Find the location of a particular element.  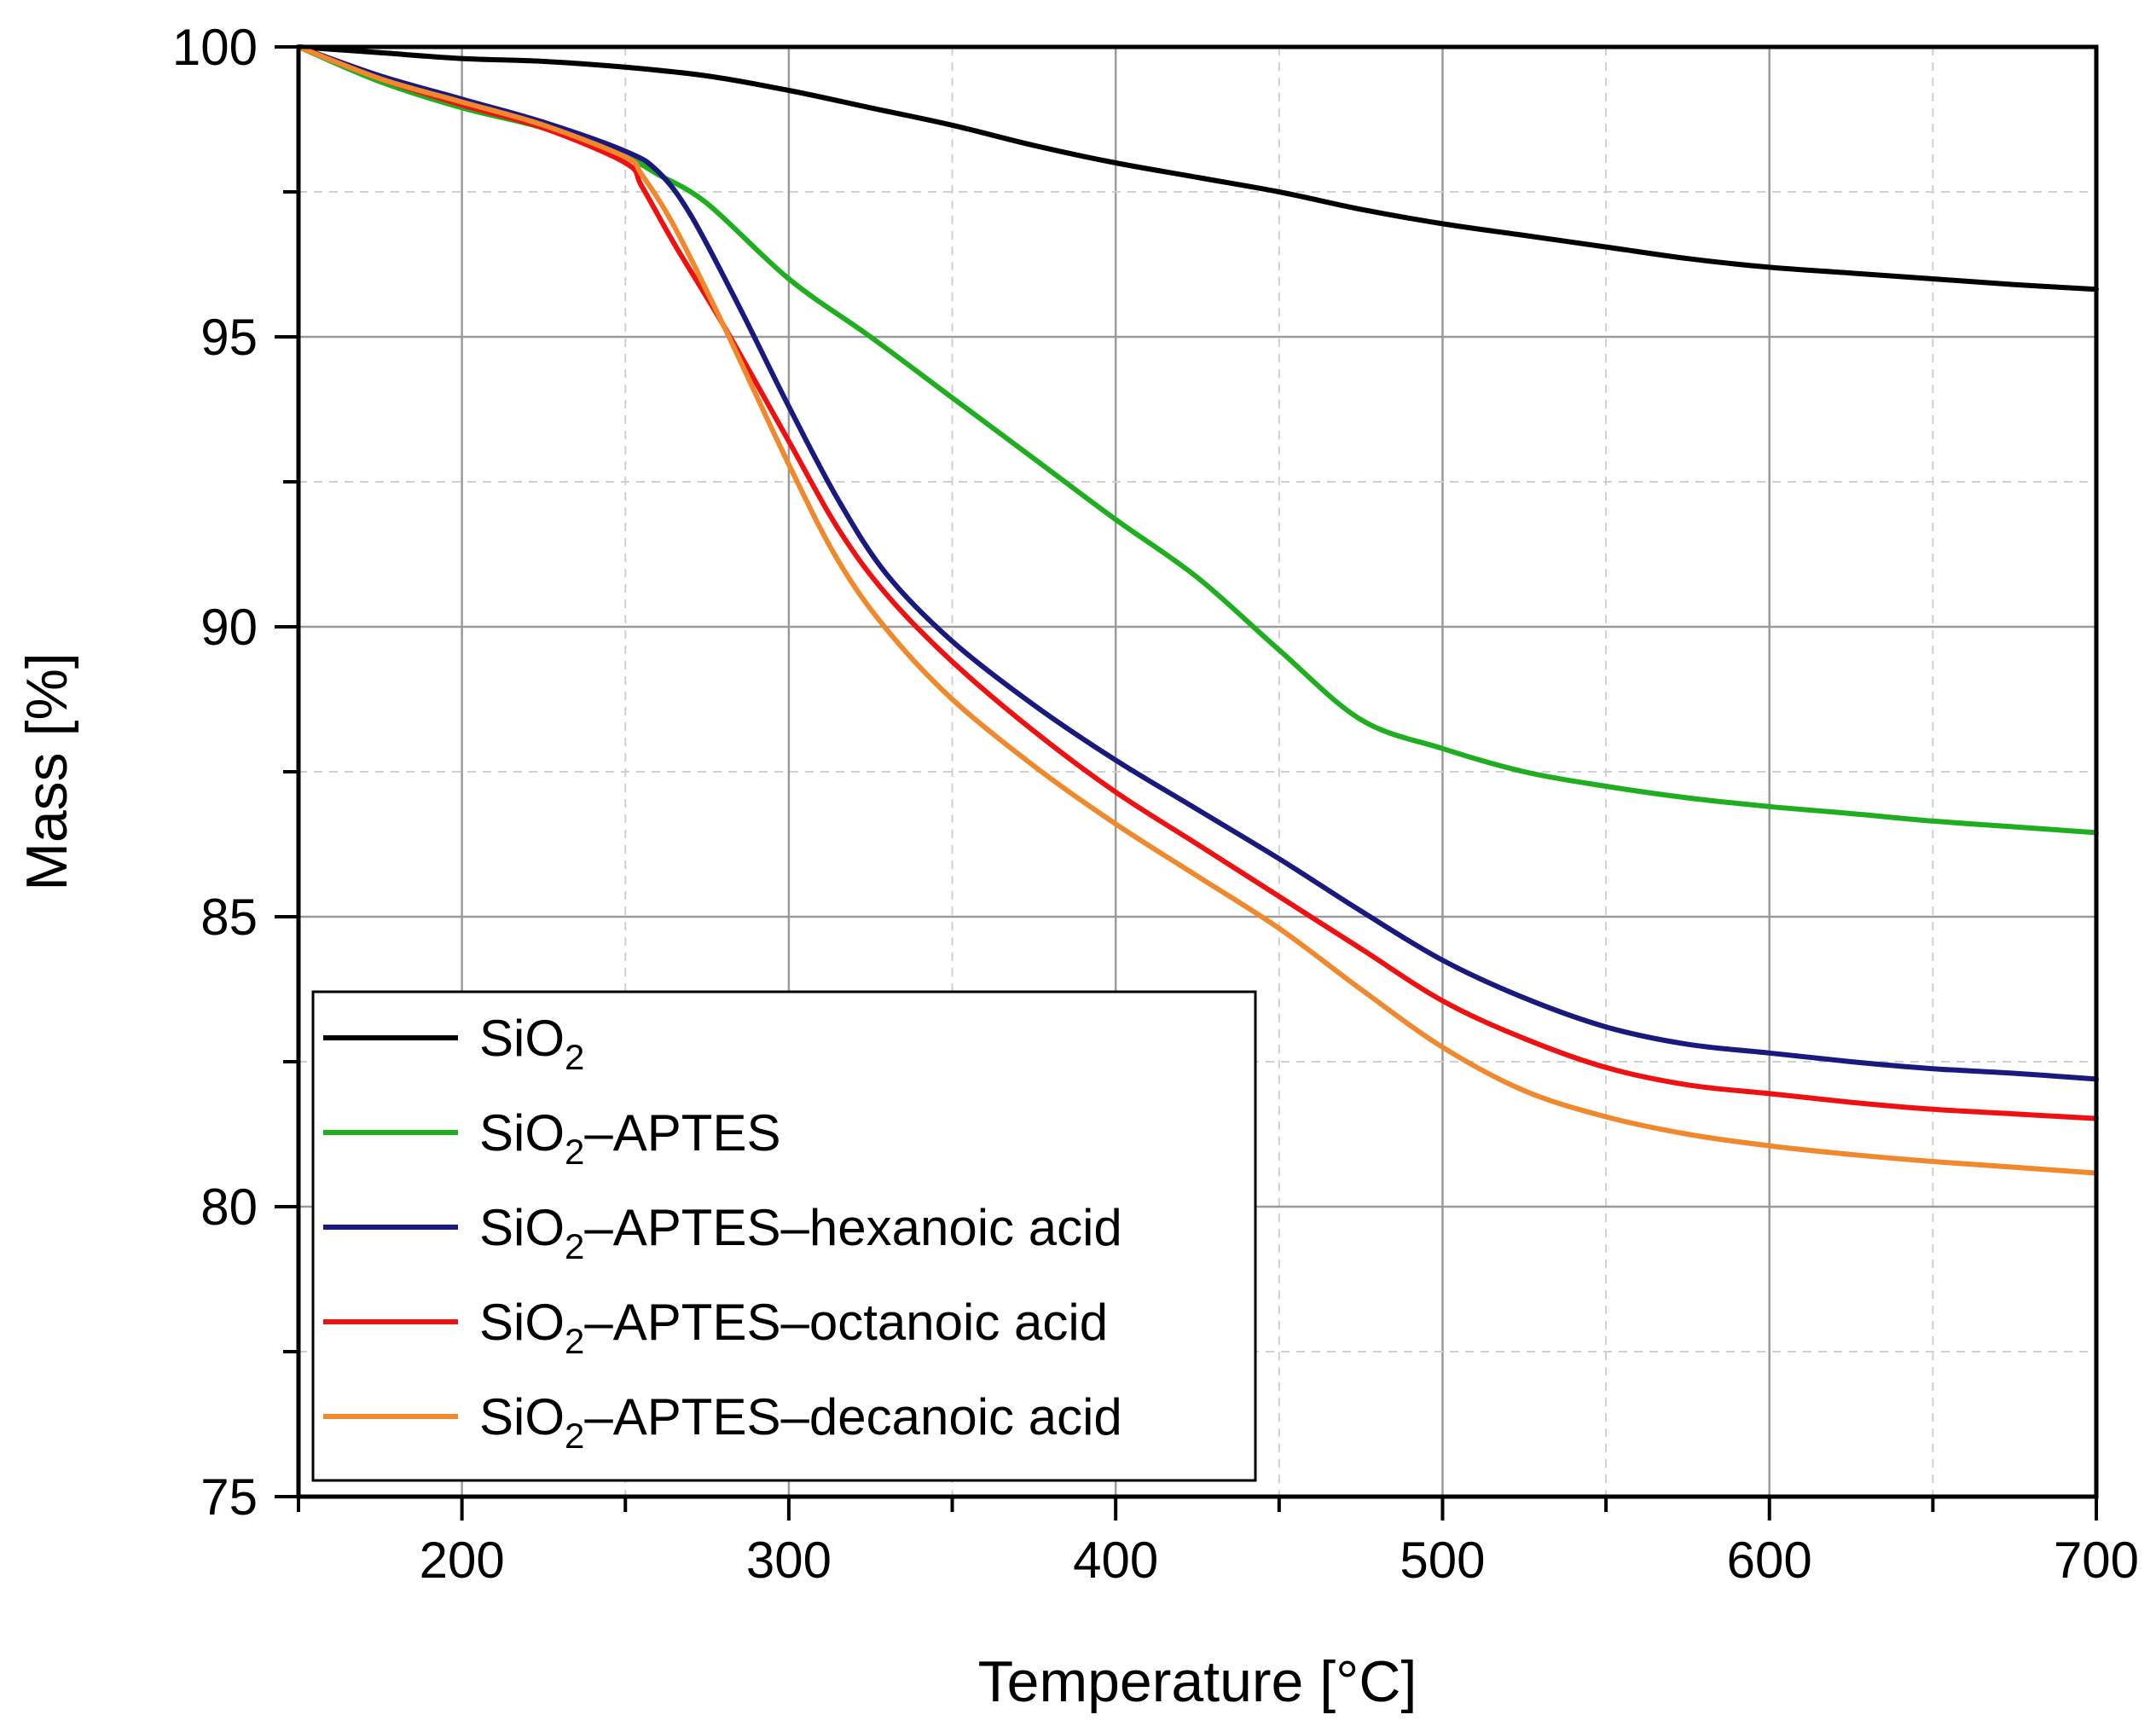

legend-box is located at coordinates (784, 1236).